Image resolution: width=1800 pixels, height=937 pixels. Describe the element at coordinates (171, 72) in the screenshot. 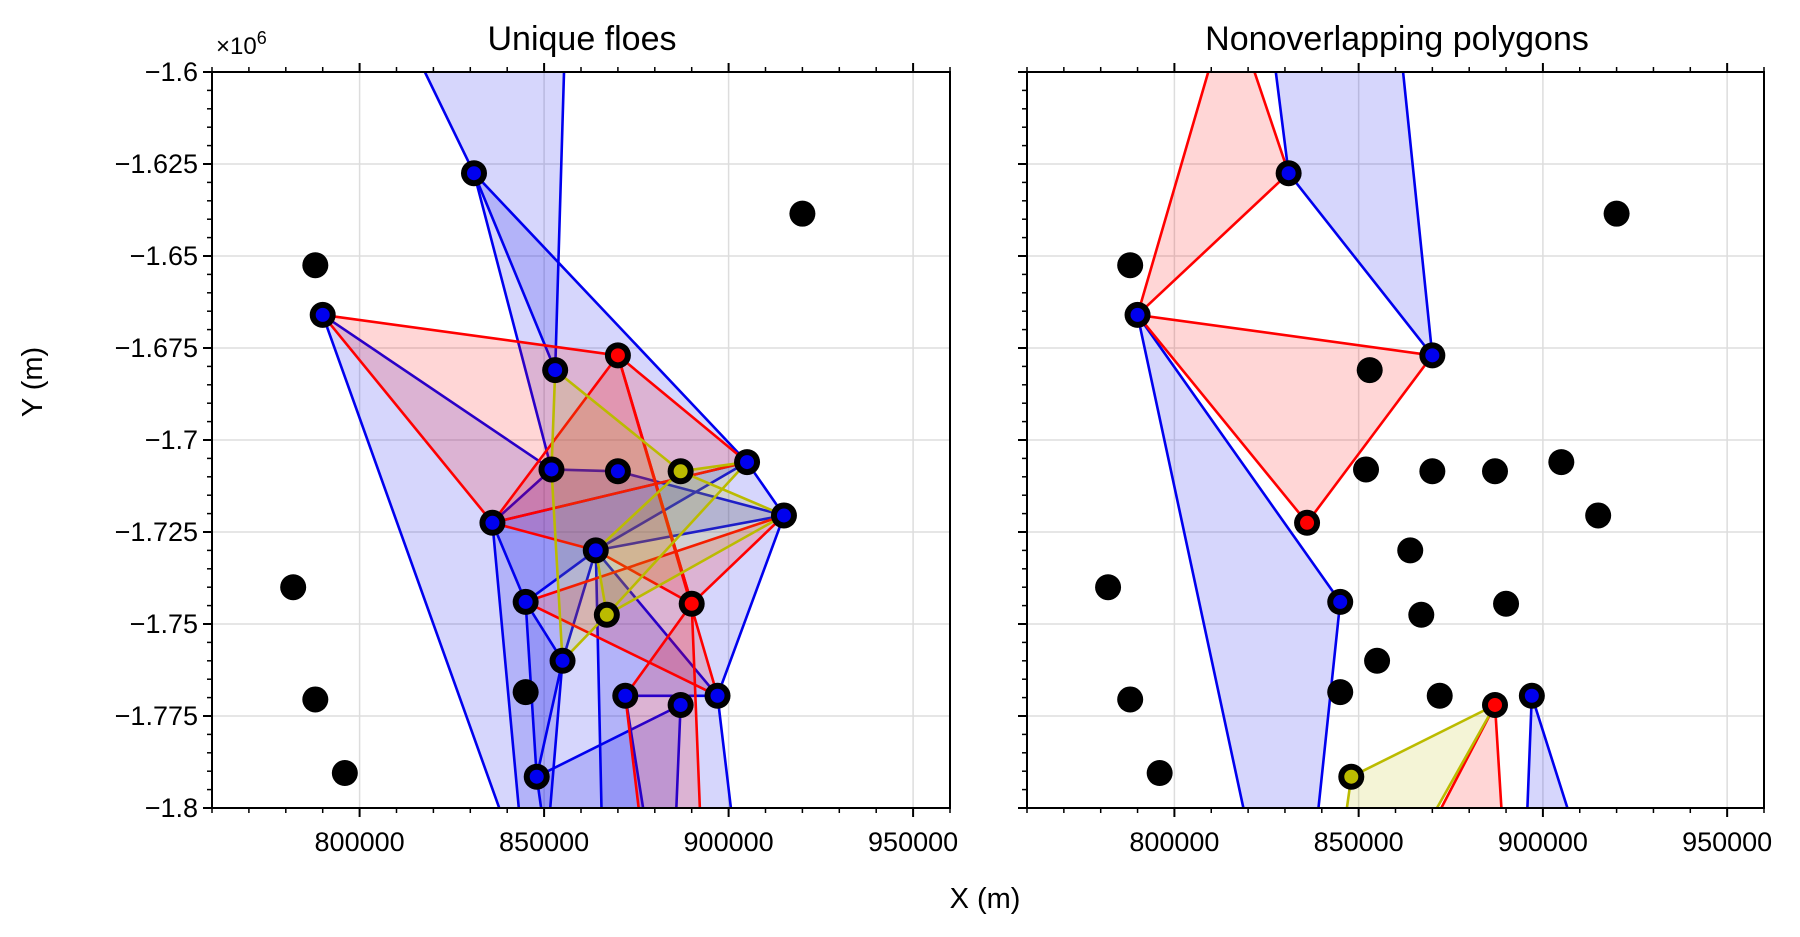

I see `y-tick-label: −1.6` at that location.